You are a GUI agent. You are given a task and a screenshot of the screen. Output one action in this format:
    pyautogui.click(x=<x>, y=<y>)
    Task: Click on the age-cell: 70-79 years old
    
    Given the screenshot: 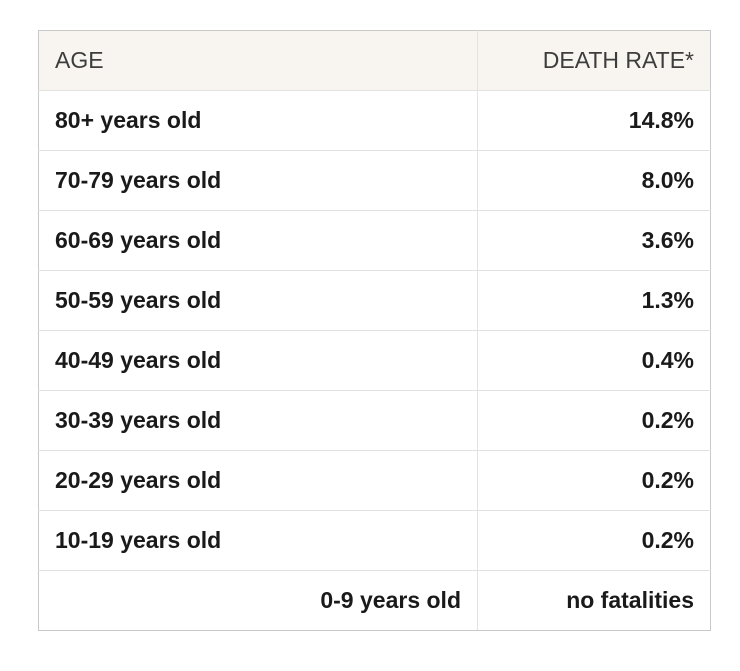 What is the action you would take?
    pyautogui.click(x=258, y=180)
    